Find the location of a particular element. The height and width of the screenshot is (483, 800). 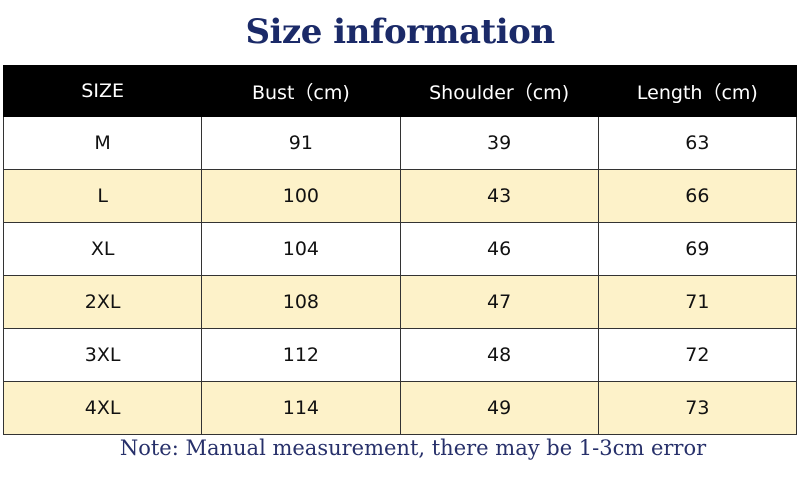

cell-shoulder: 49 is located at coordinates (499, 408).